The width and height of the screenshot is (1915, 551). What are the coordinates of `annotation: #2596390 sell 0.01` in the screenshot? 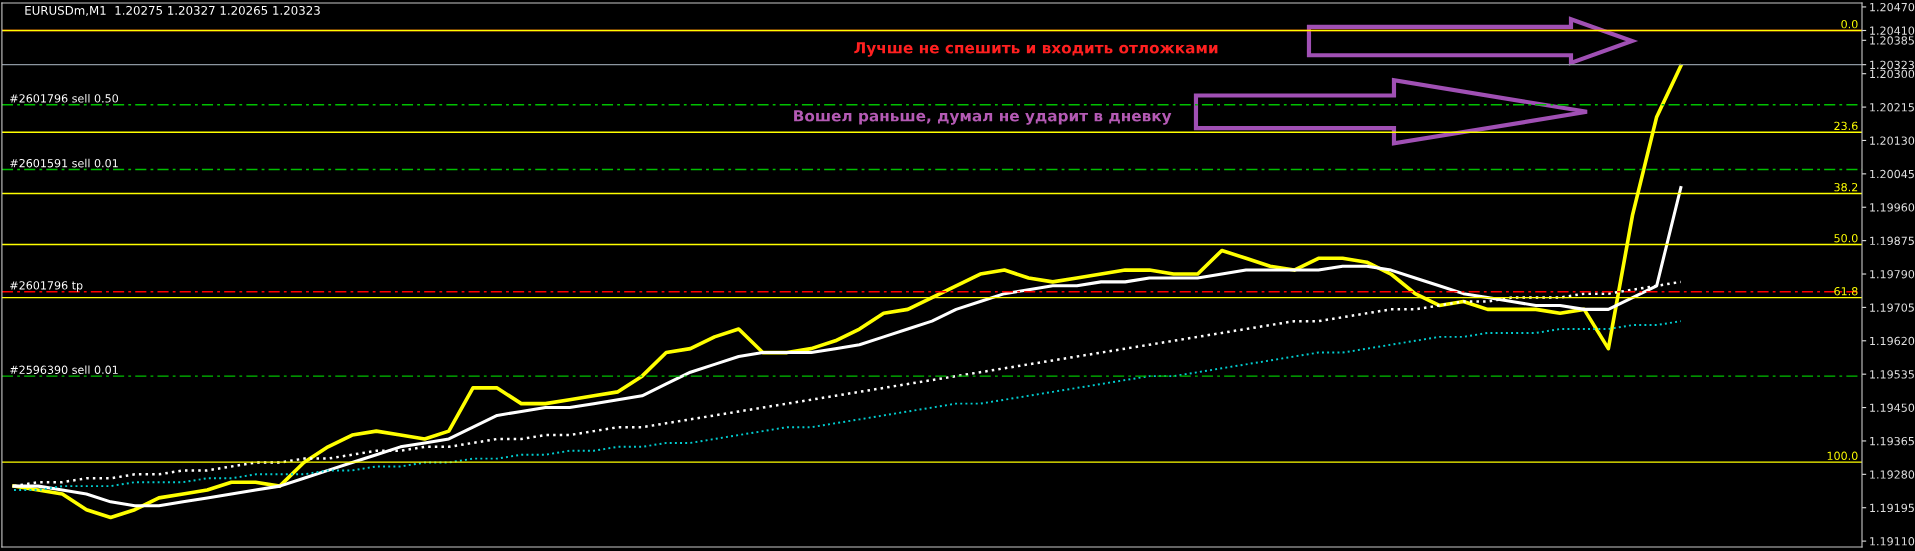 It's located at (64, 369).